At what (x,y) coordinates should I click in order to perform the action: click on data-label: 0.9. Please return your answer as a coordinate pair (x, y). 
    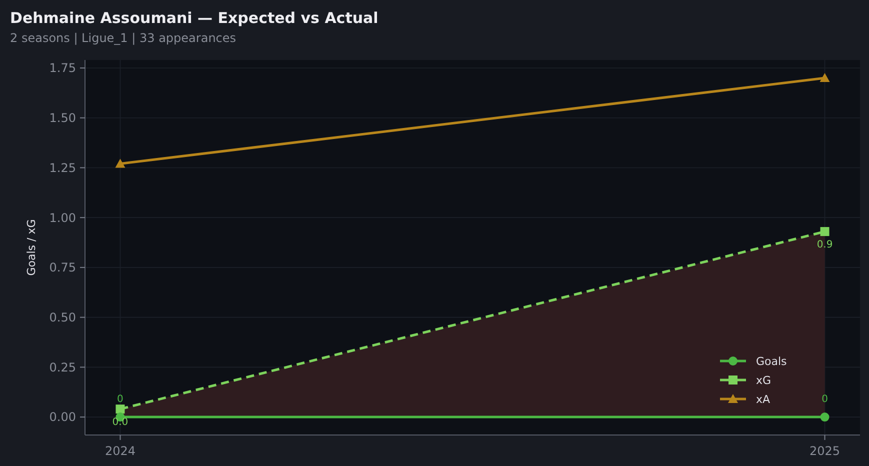
    Looking at the image, I should click on (824, 245).